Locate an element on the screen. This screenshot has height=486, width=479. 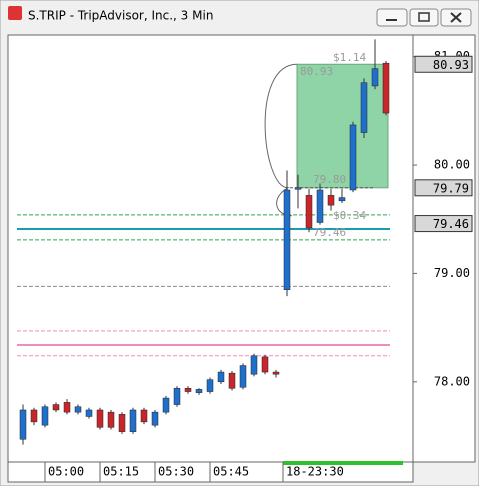
trade-bracket is located at coordinates (281, 140).